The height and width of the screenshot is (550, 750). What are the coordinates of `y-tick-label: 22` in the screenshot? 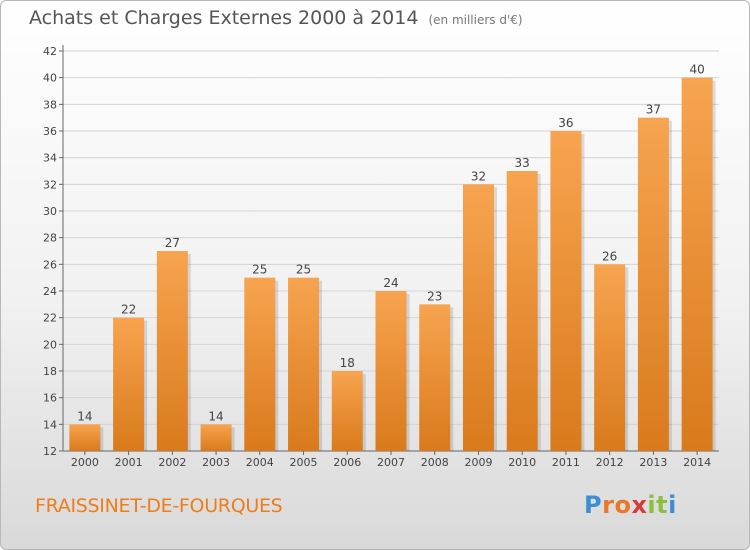 It's located at (50, 318).